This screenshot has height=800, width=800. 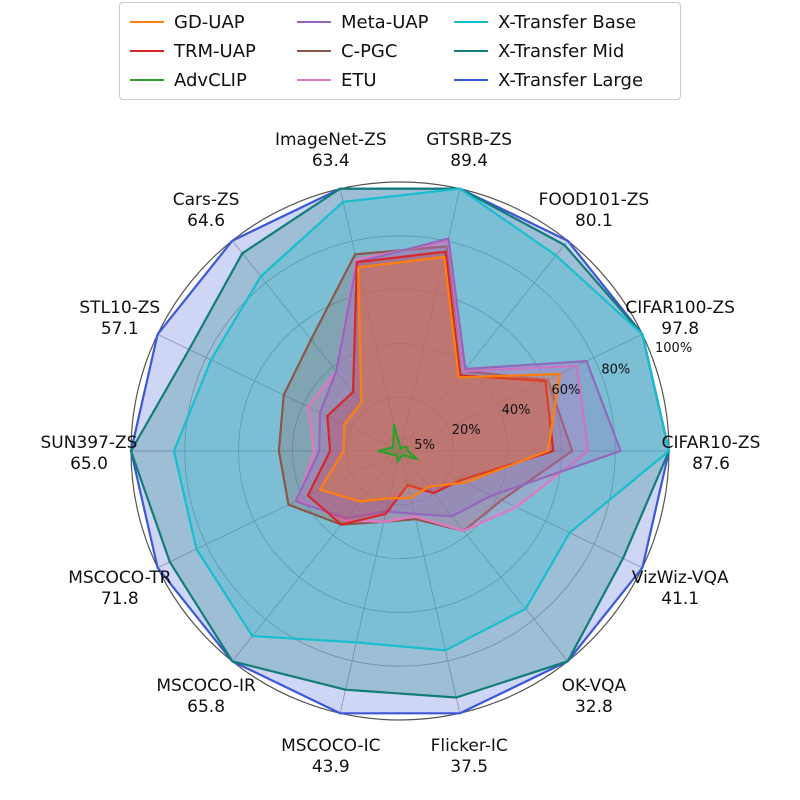 I want to click on legend-label: X-Transfer Base, so click(x=567, y=22).